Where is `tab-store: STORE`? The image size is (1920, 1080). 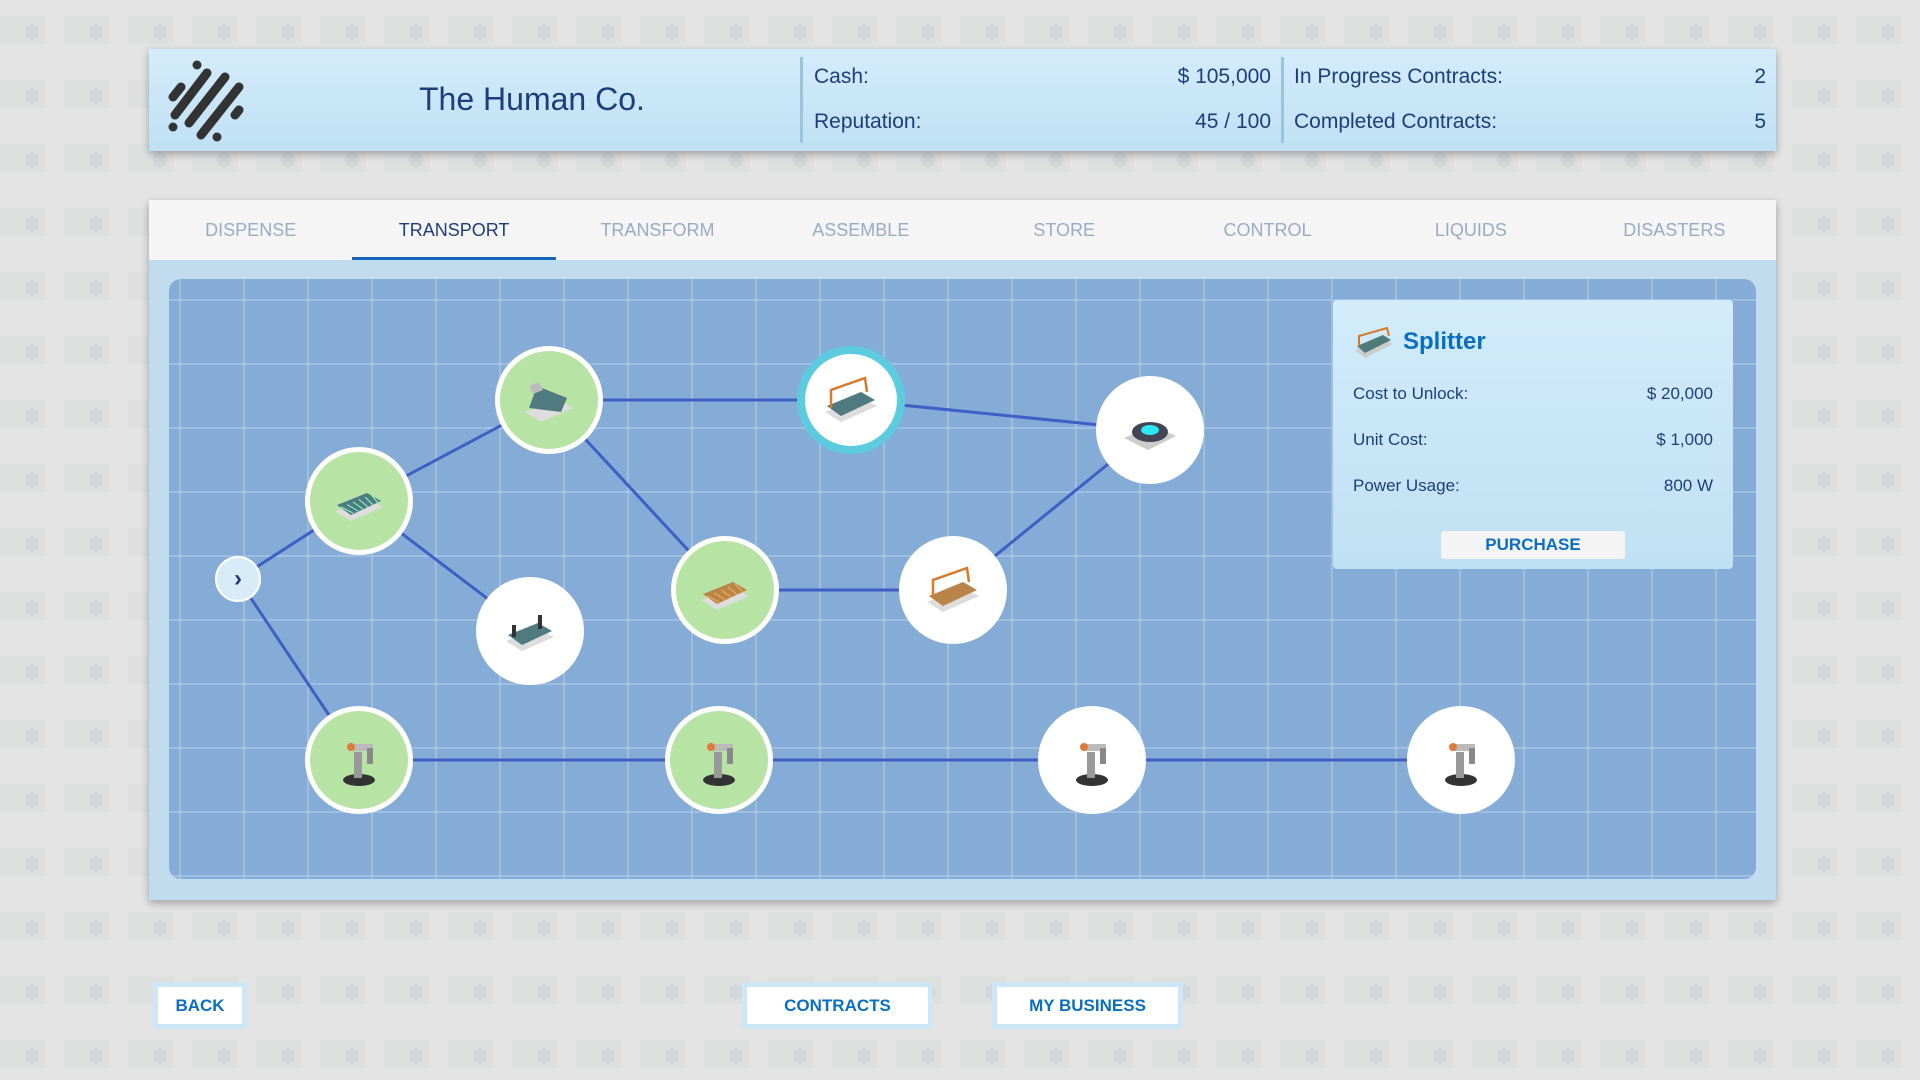
tab-store: STORE is located at coordinates (1064, 230).